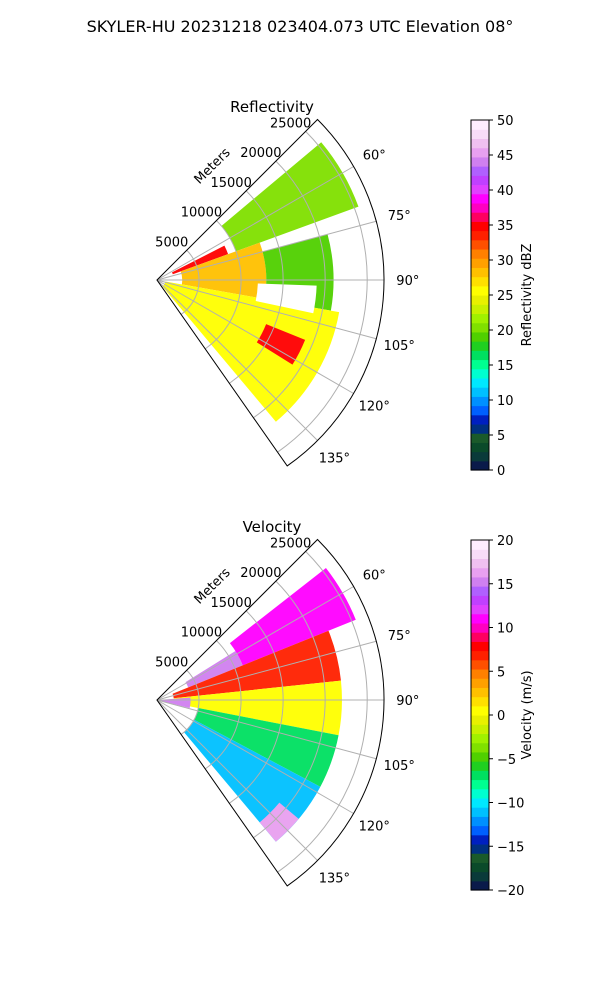 The image size is (600, 1000). I want to click on panel-title: Velocity, so click(272, 527).